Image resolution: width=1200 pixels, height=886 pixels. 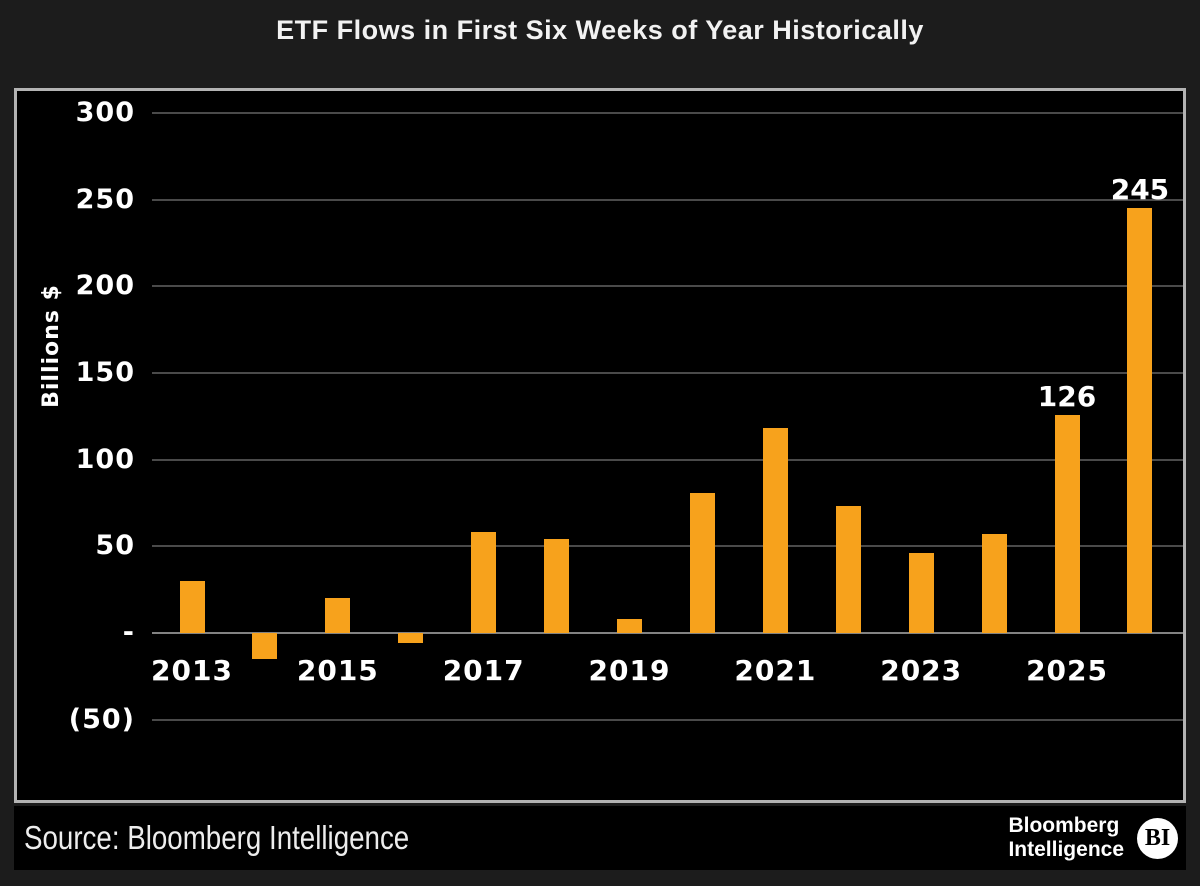 What do you see at coordinates (483, 670) in the screenshot?
I see `x-tick-label-2017: 2017` at bounding box center [483, 670].